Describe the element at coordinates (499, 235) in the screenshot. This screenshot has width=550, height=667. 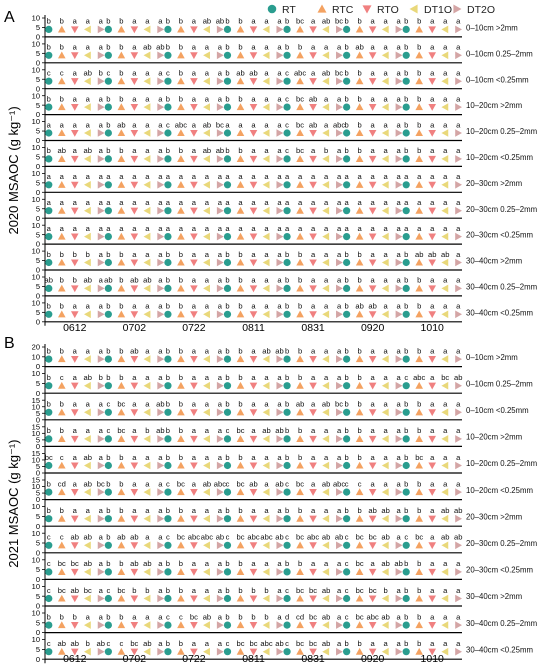
I see `row-label: 20–30cm <0.25mm` at that location.